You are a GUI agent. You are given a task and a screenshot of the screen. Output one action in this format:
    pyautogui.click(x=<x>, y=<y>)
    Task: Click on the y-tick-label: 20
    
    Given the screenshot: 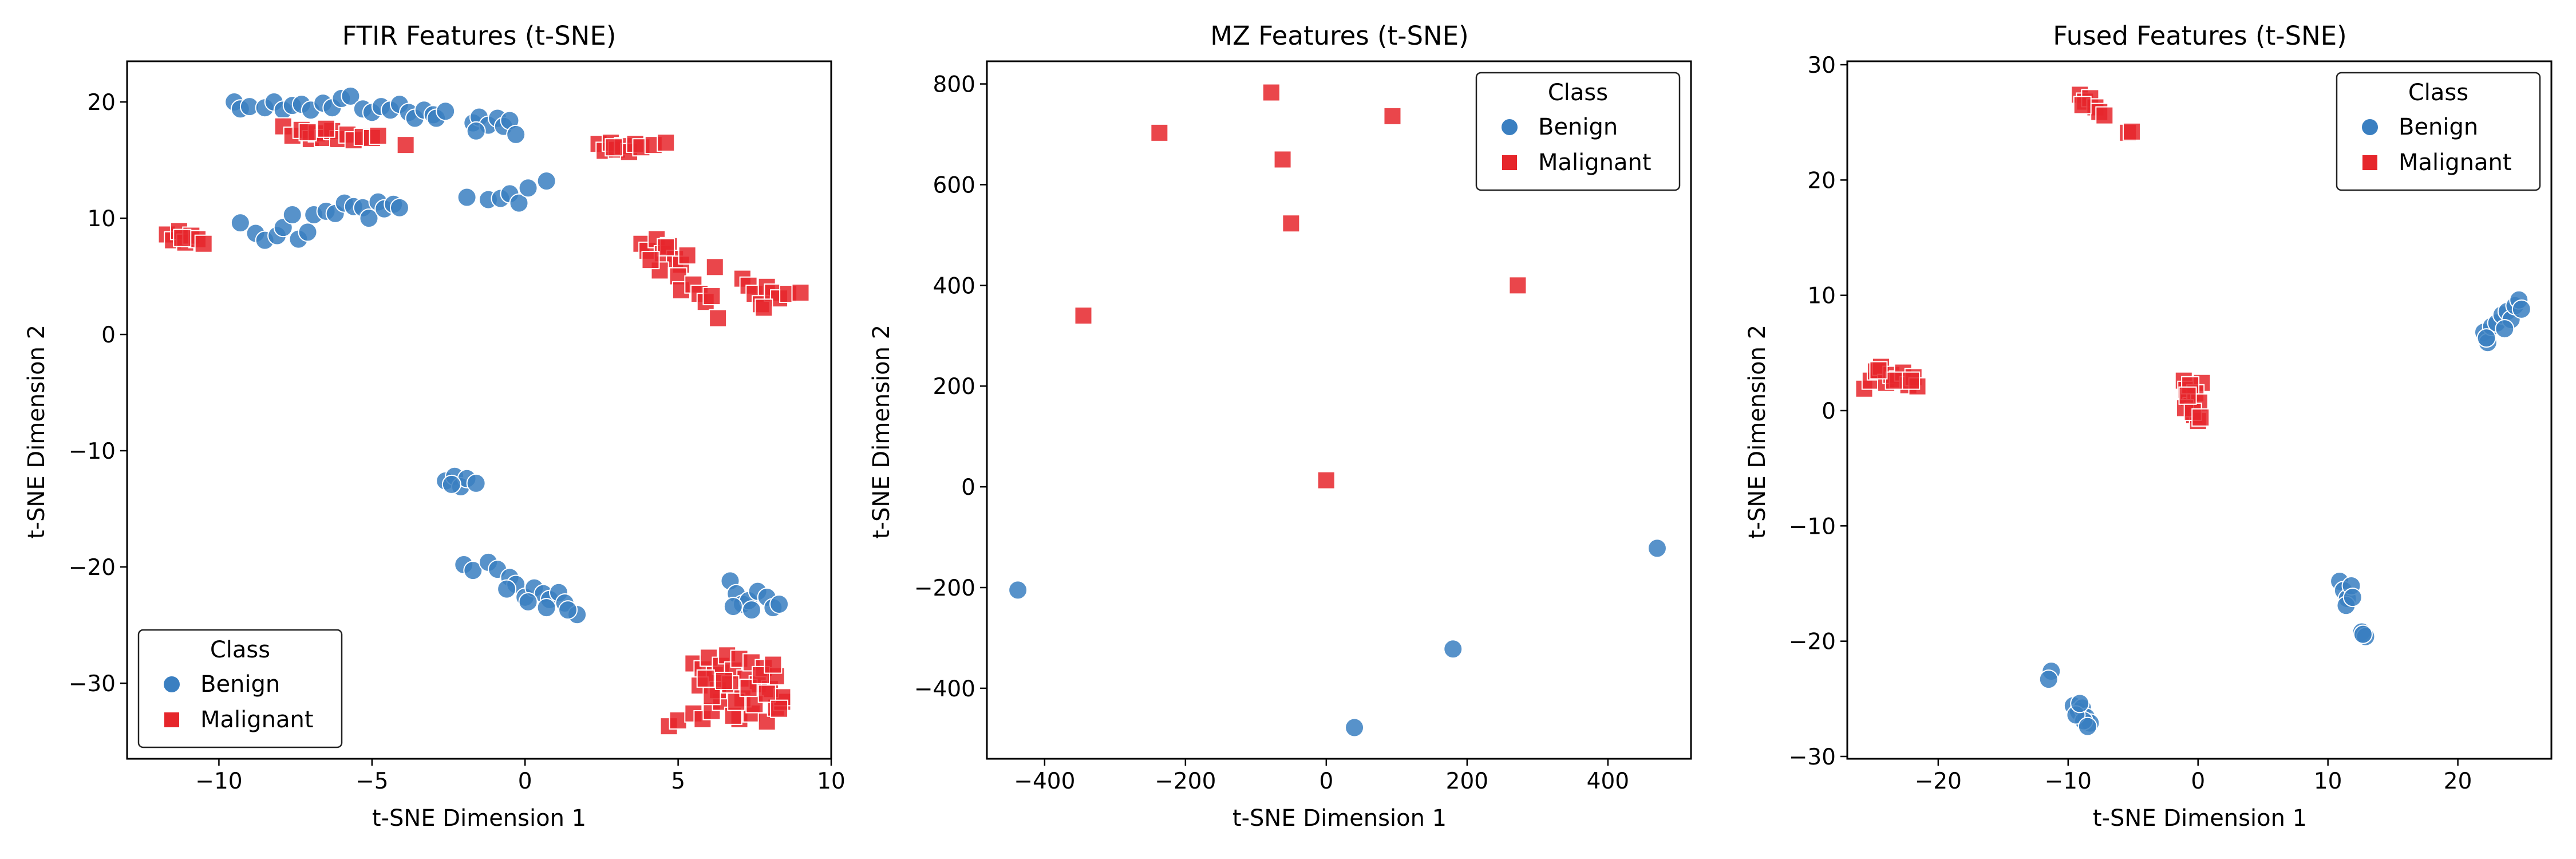 What is the action you would take?
    pyautogui.click(x=1821, y=181)
    